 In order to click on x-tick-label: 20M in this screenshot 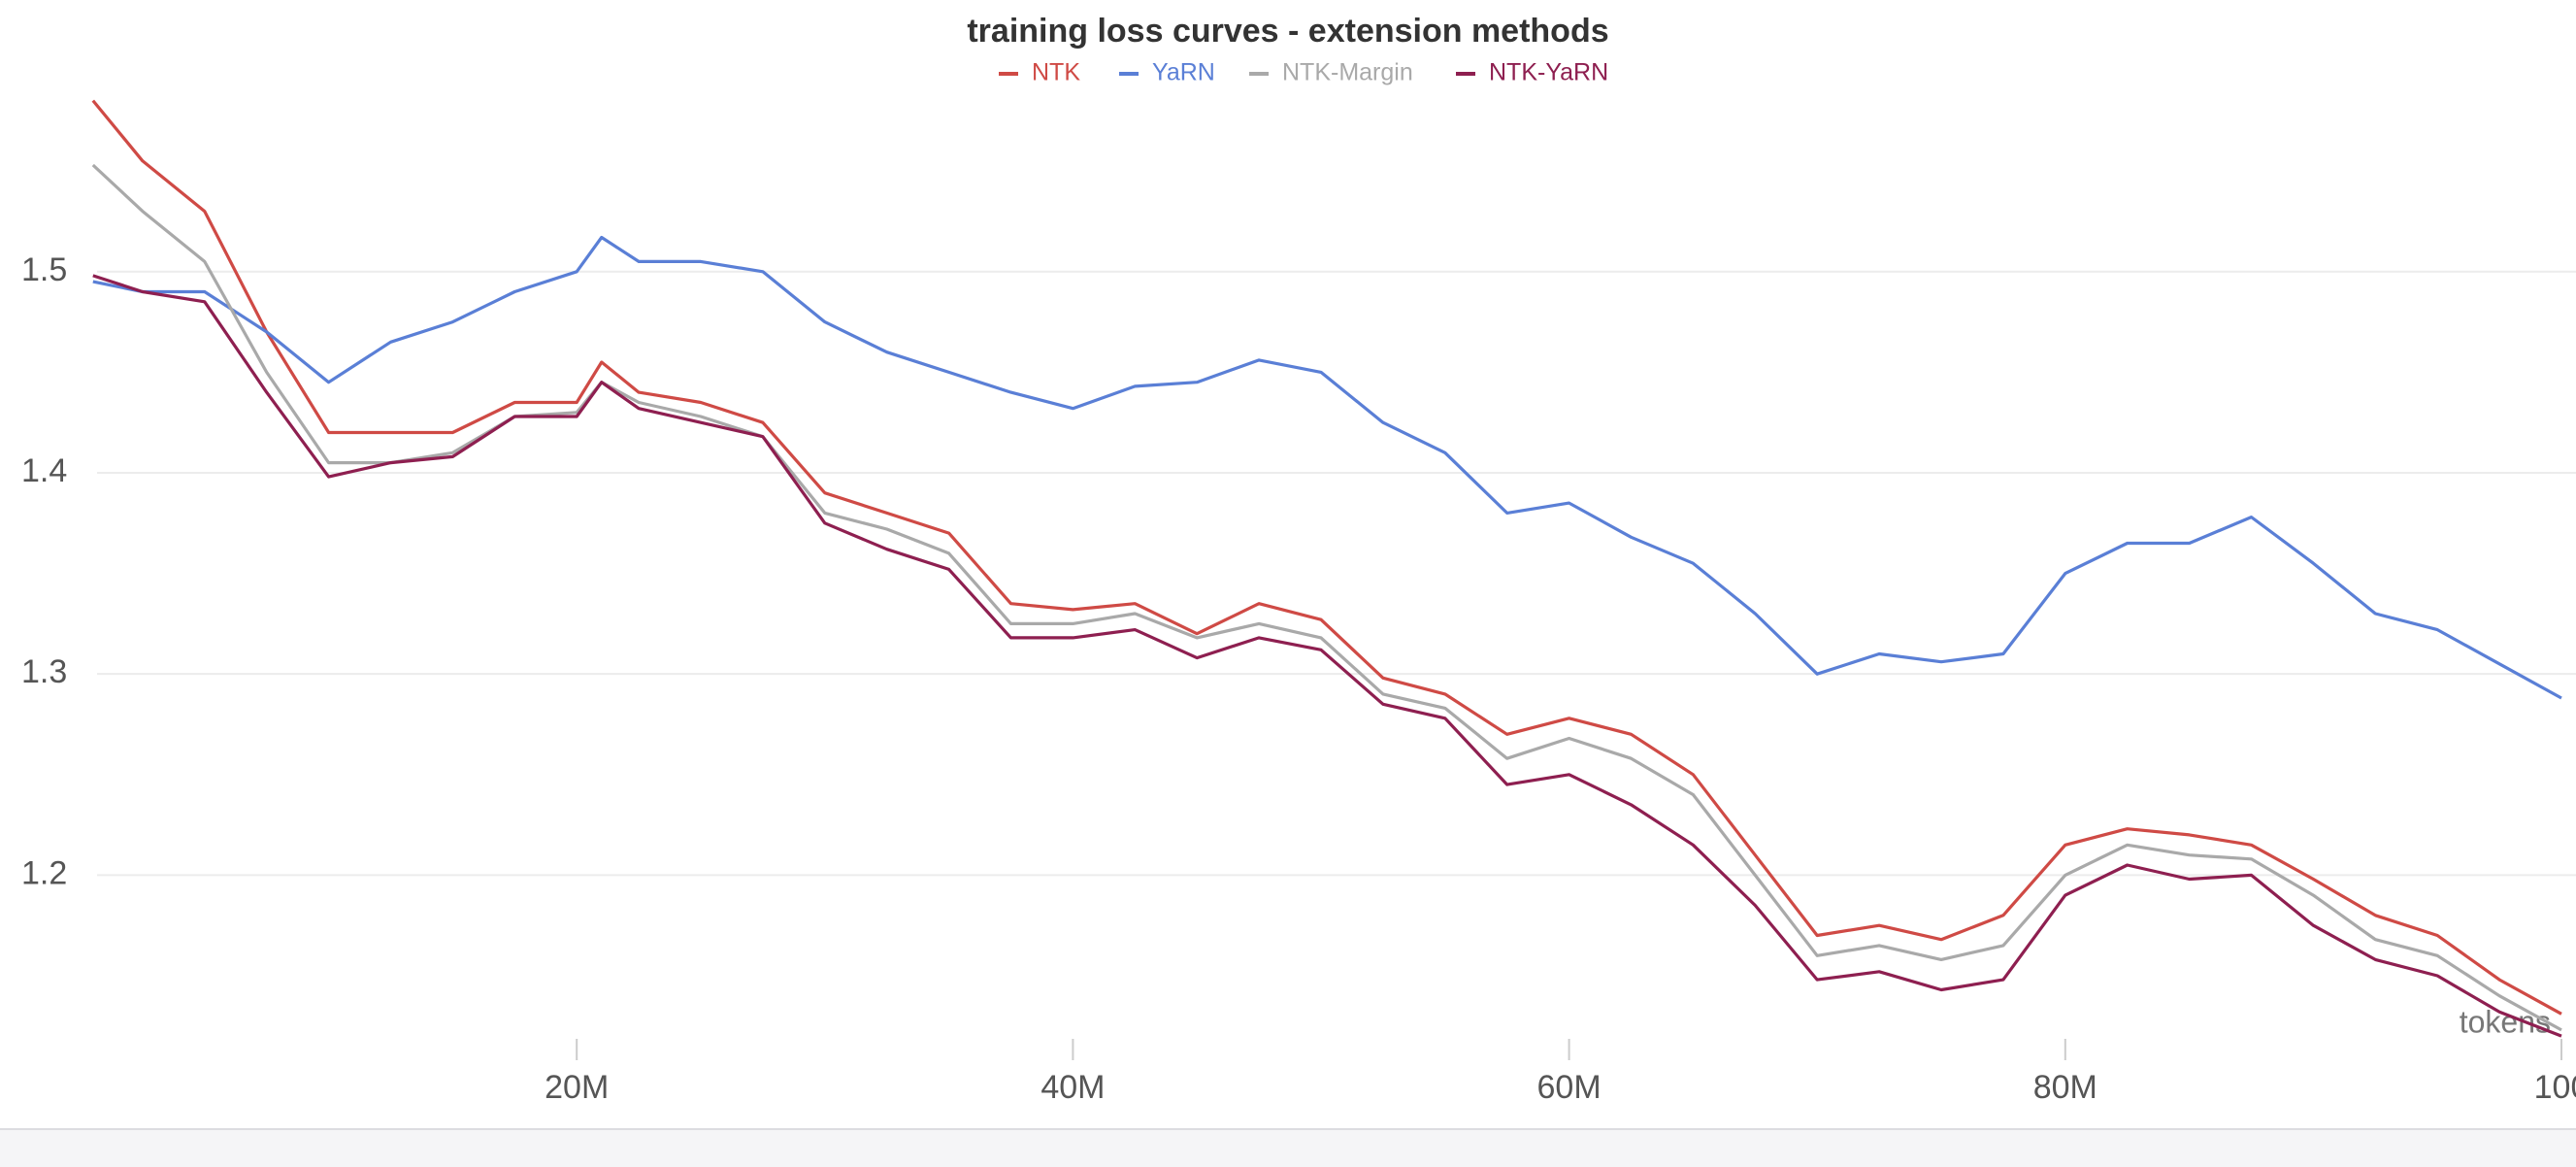, I will do `click(577, 1087)`.